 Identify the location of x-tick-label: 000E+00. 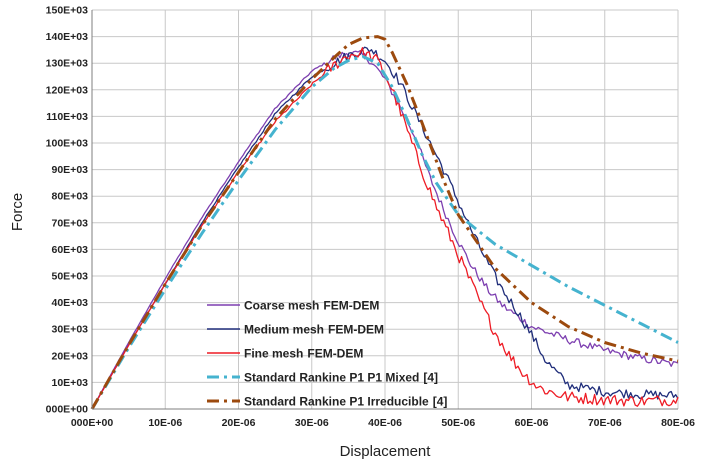
(92, 423).